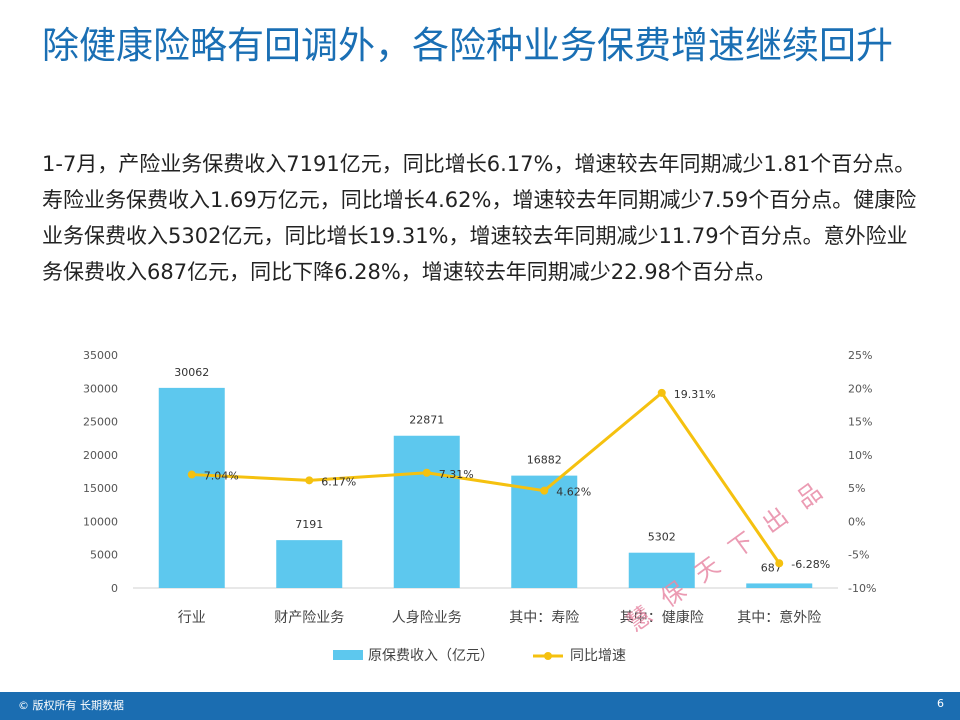  What do you see at coordinates (862, 588) in the screenshot?
I see `right-tick-label: -10%` at bounding box center [862, 588].